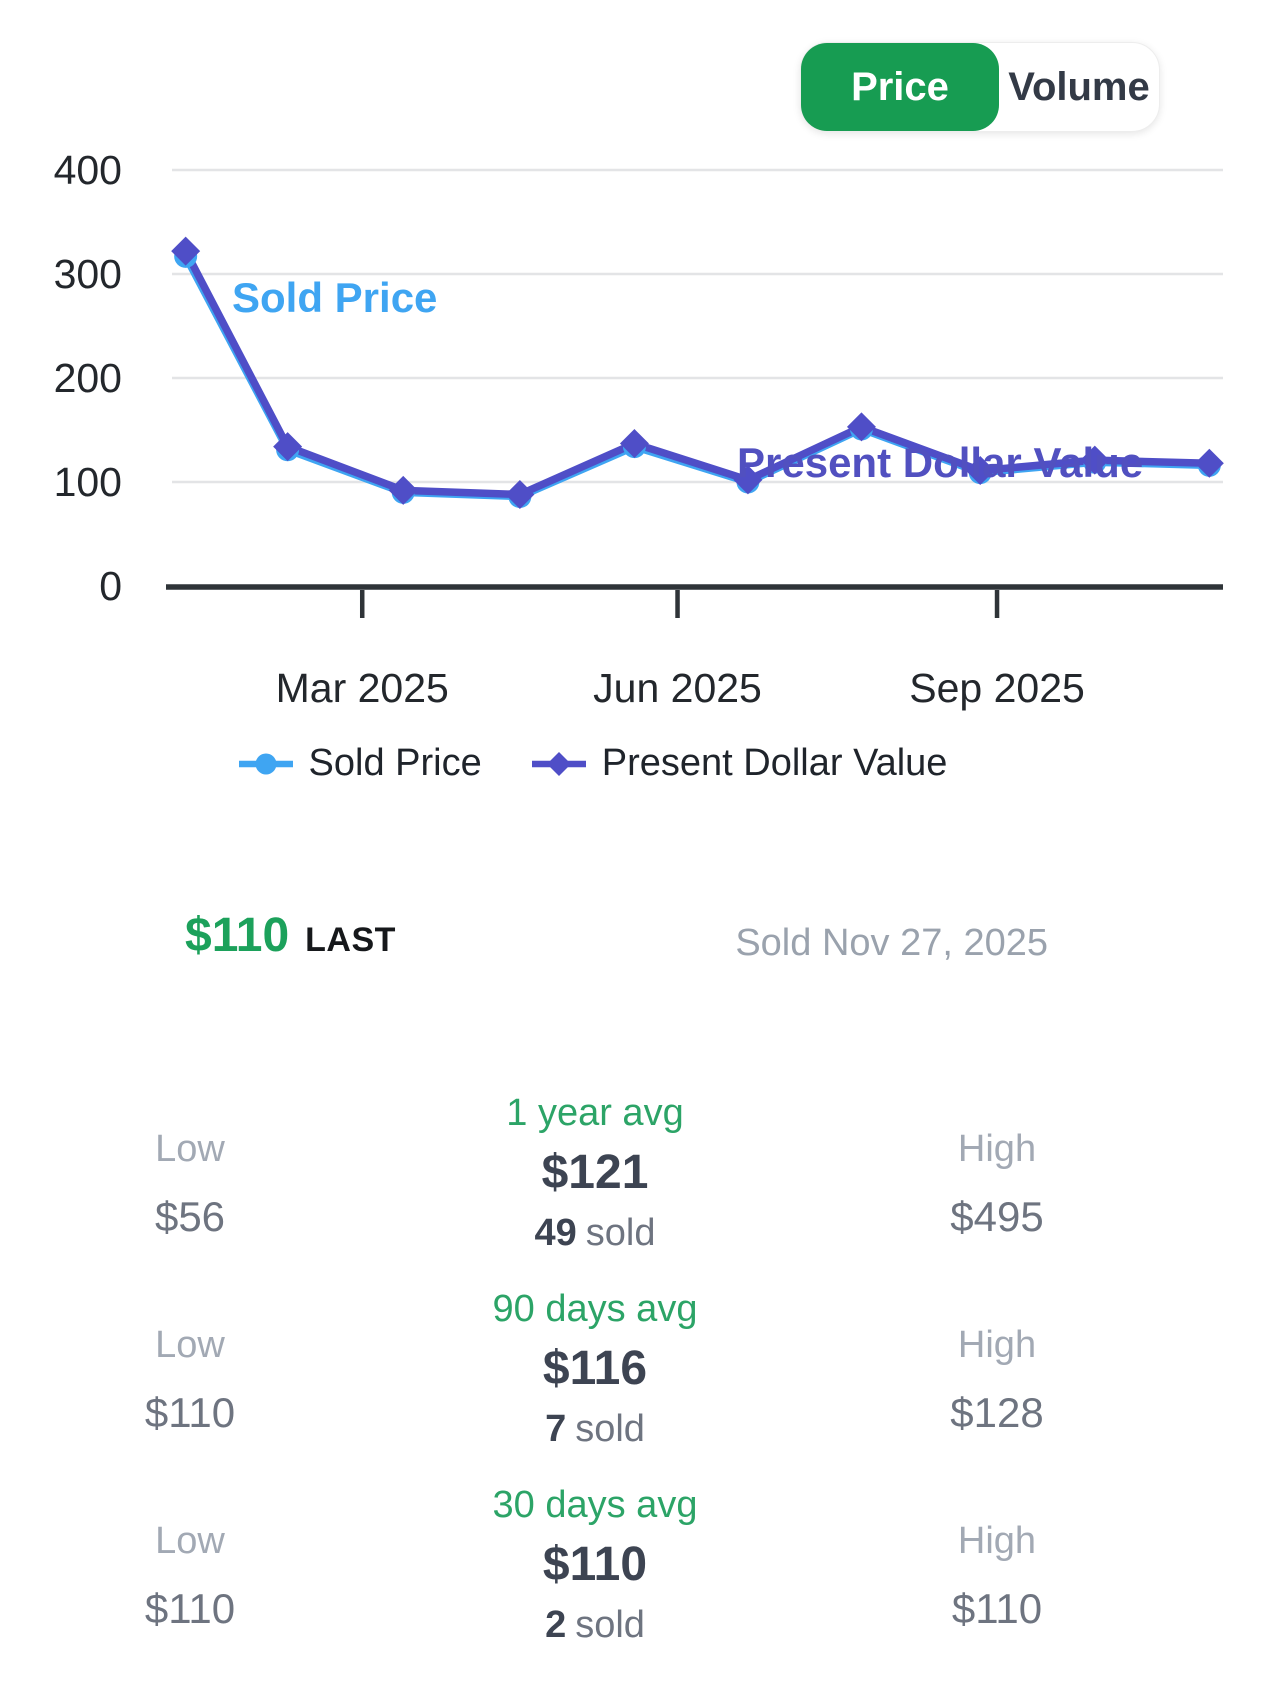  I want to click on low-value: $56, so click(190, 1216).